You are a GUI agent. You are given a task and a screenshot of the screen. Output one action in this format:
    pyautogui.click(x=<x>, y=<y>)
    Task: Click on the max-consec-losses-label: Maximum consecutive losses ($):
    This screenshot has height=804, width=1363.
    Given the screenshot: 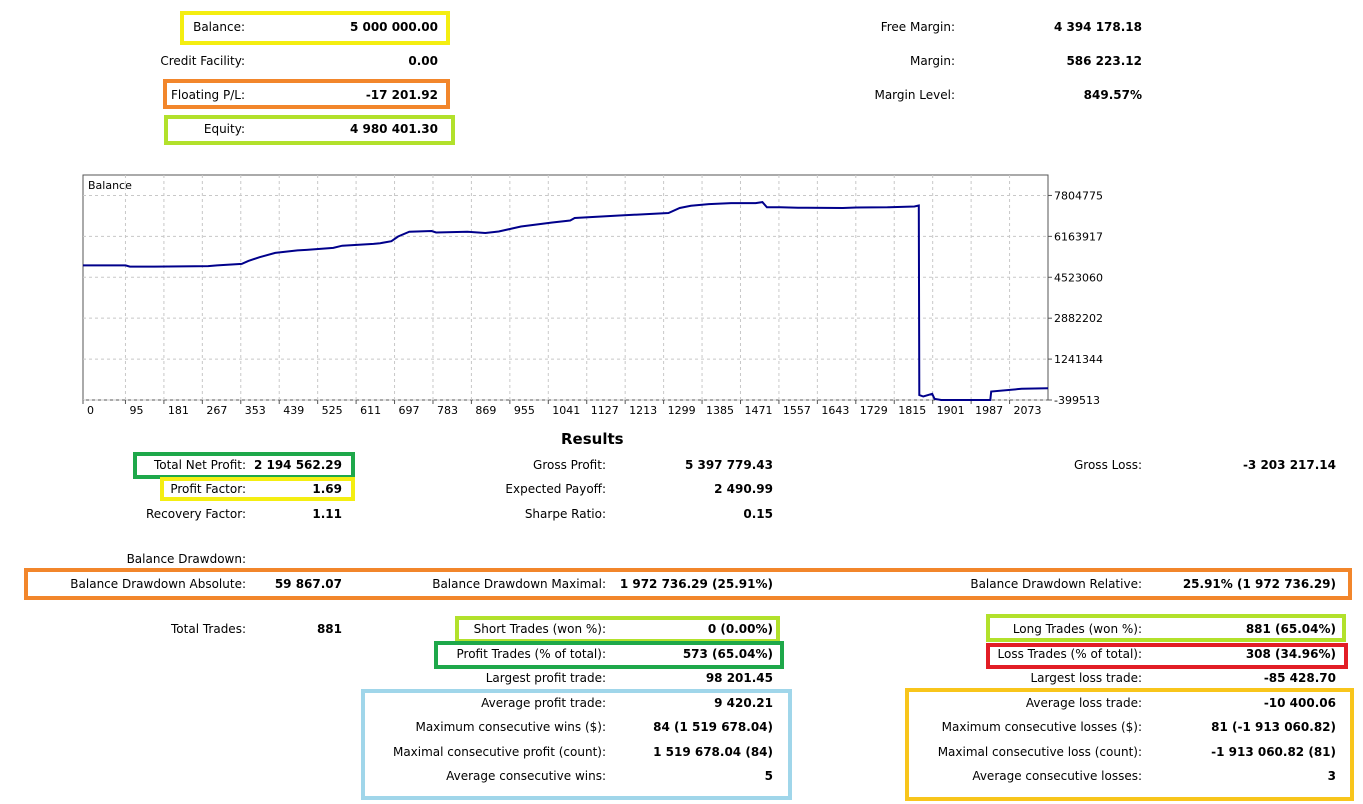 What is the action you would take?
    pyautogui.click(x=1041, y=727)
    